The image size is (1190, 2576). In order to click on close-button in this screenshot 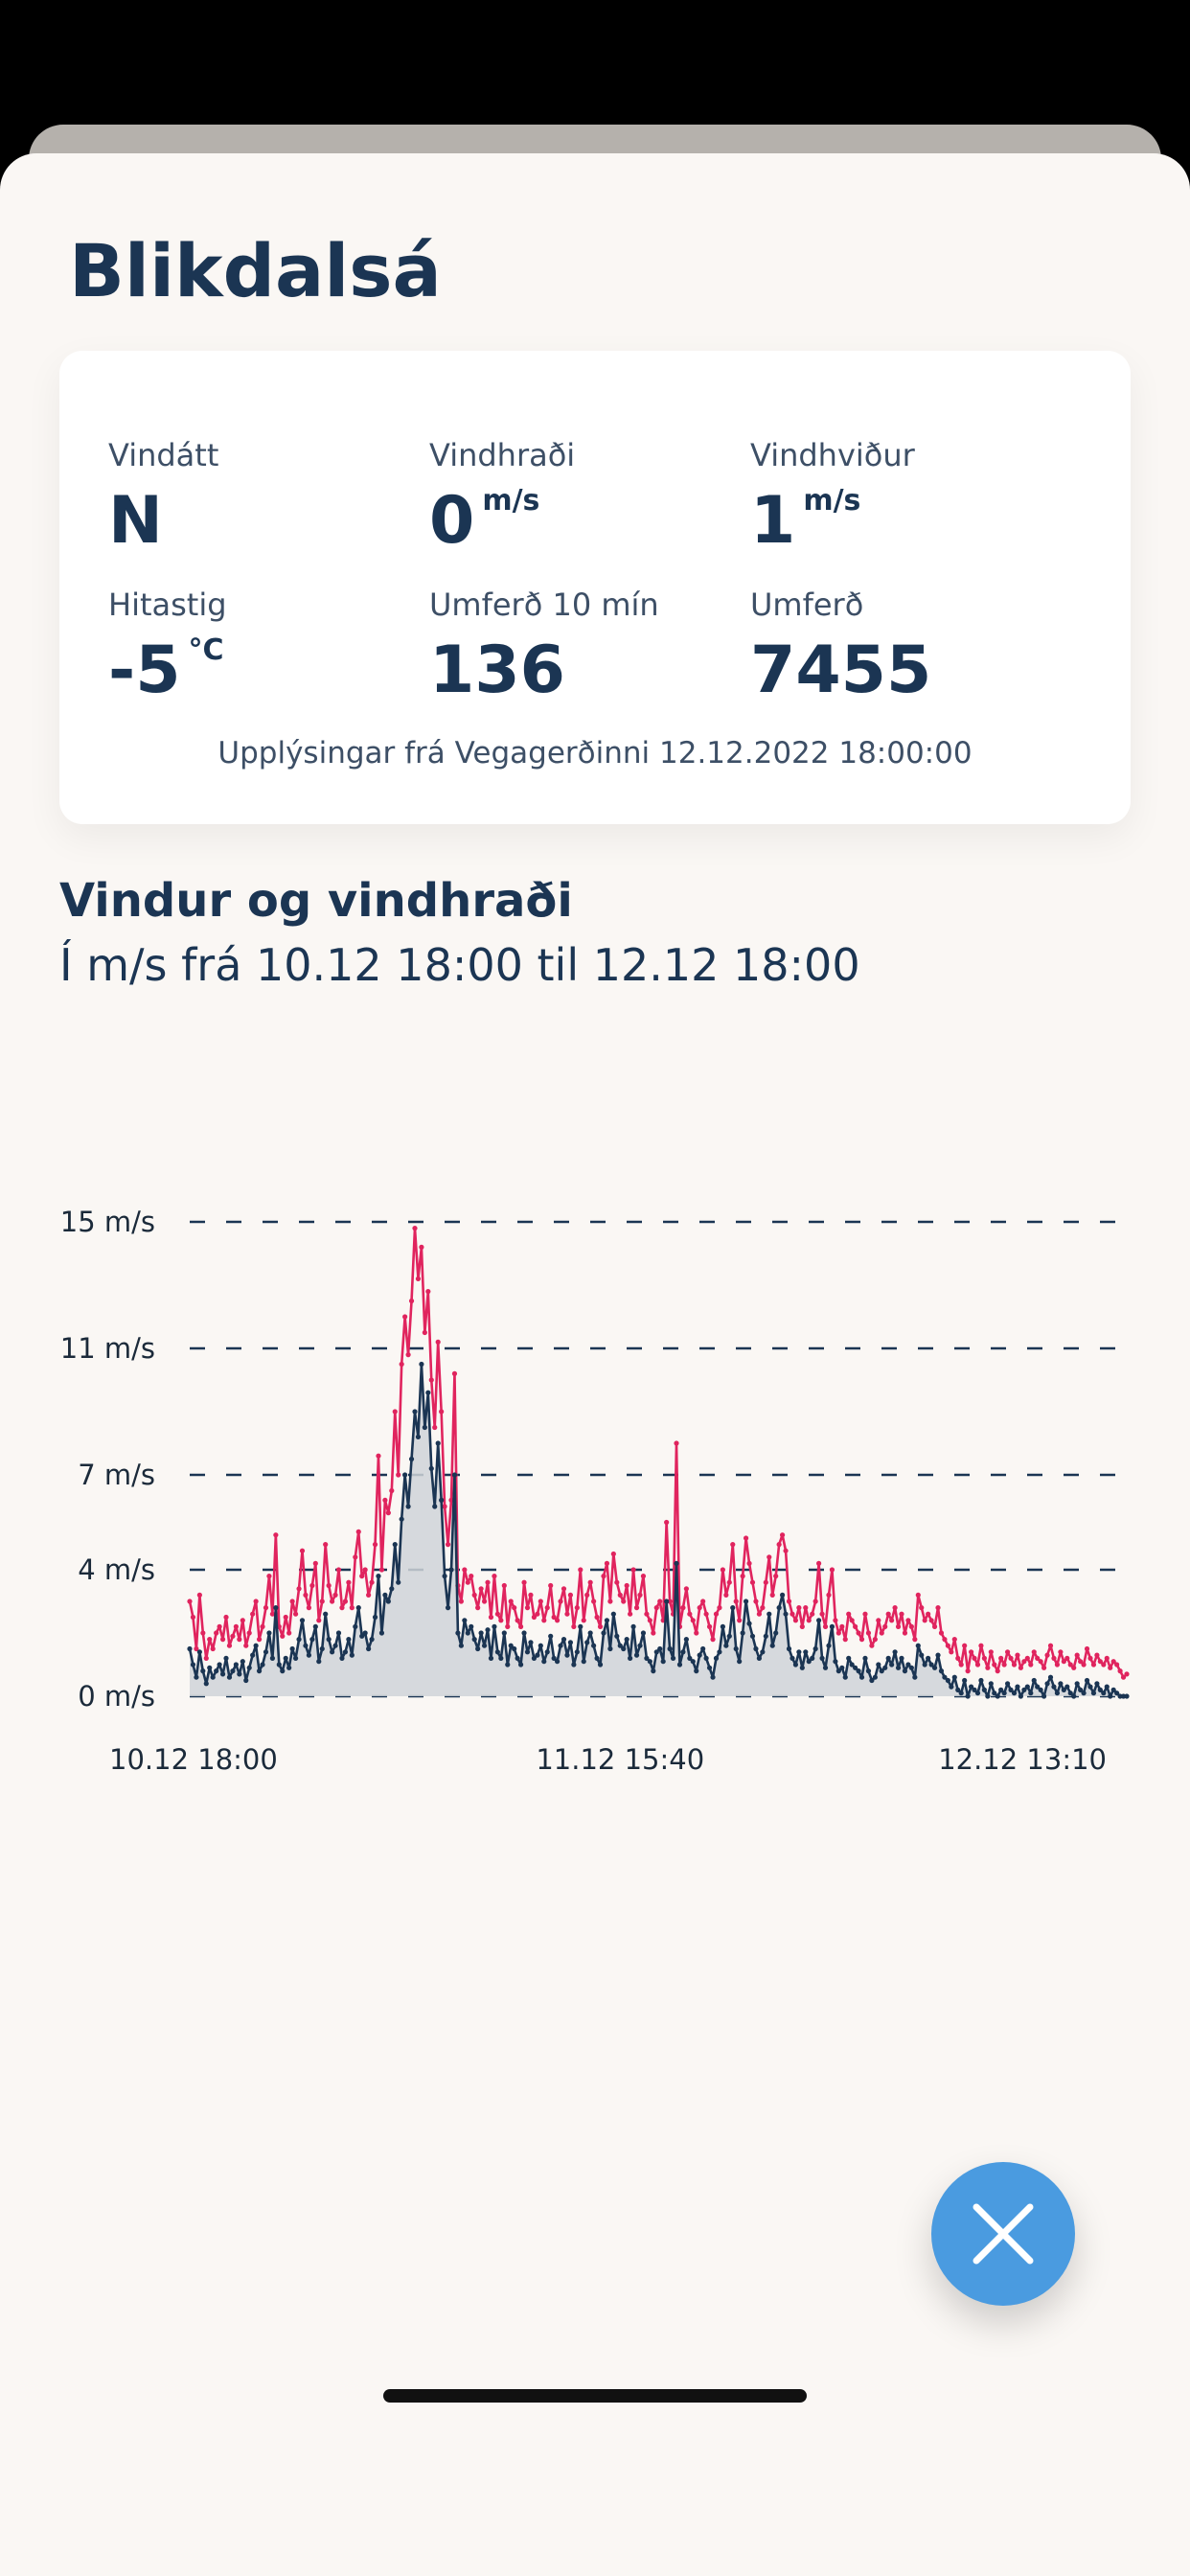, I will do `click(1003, 2234)`.